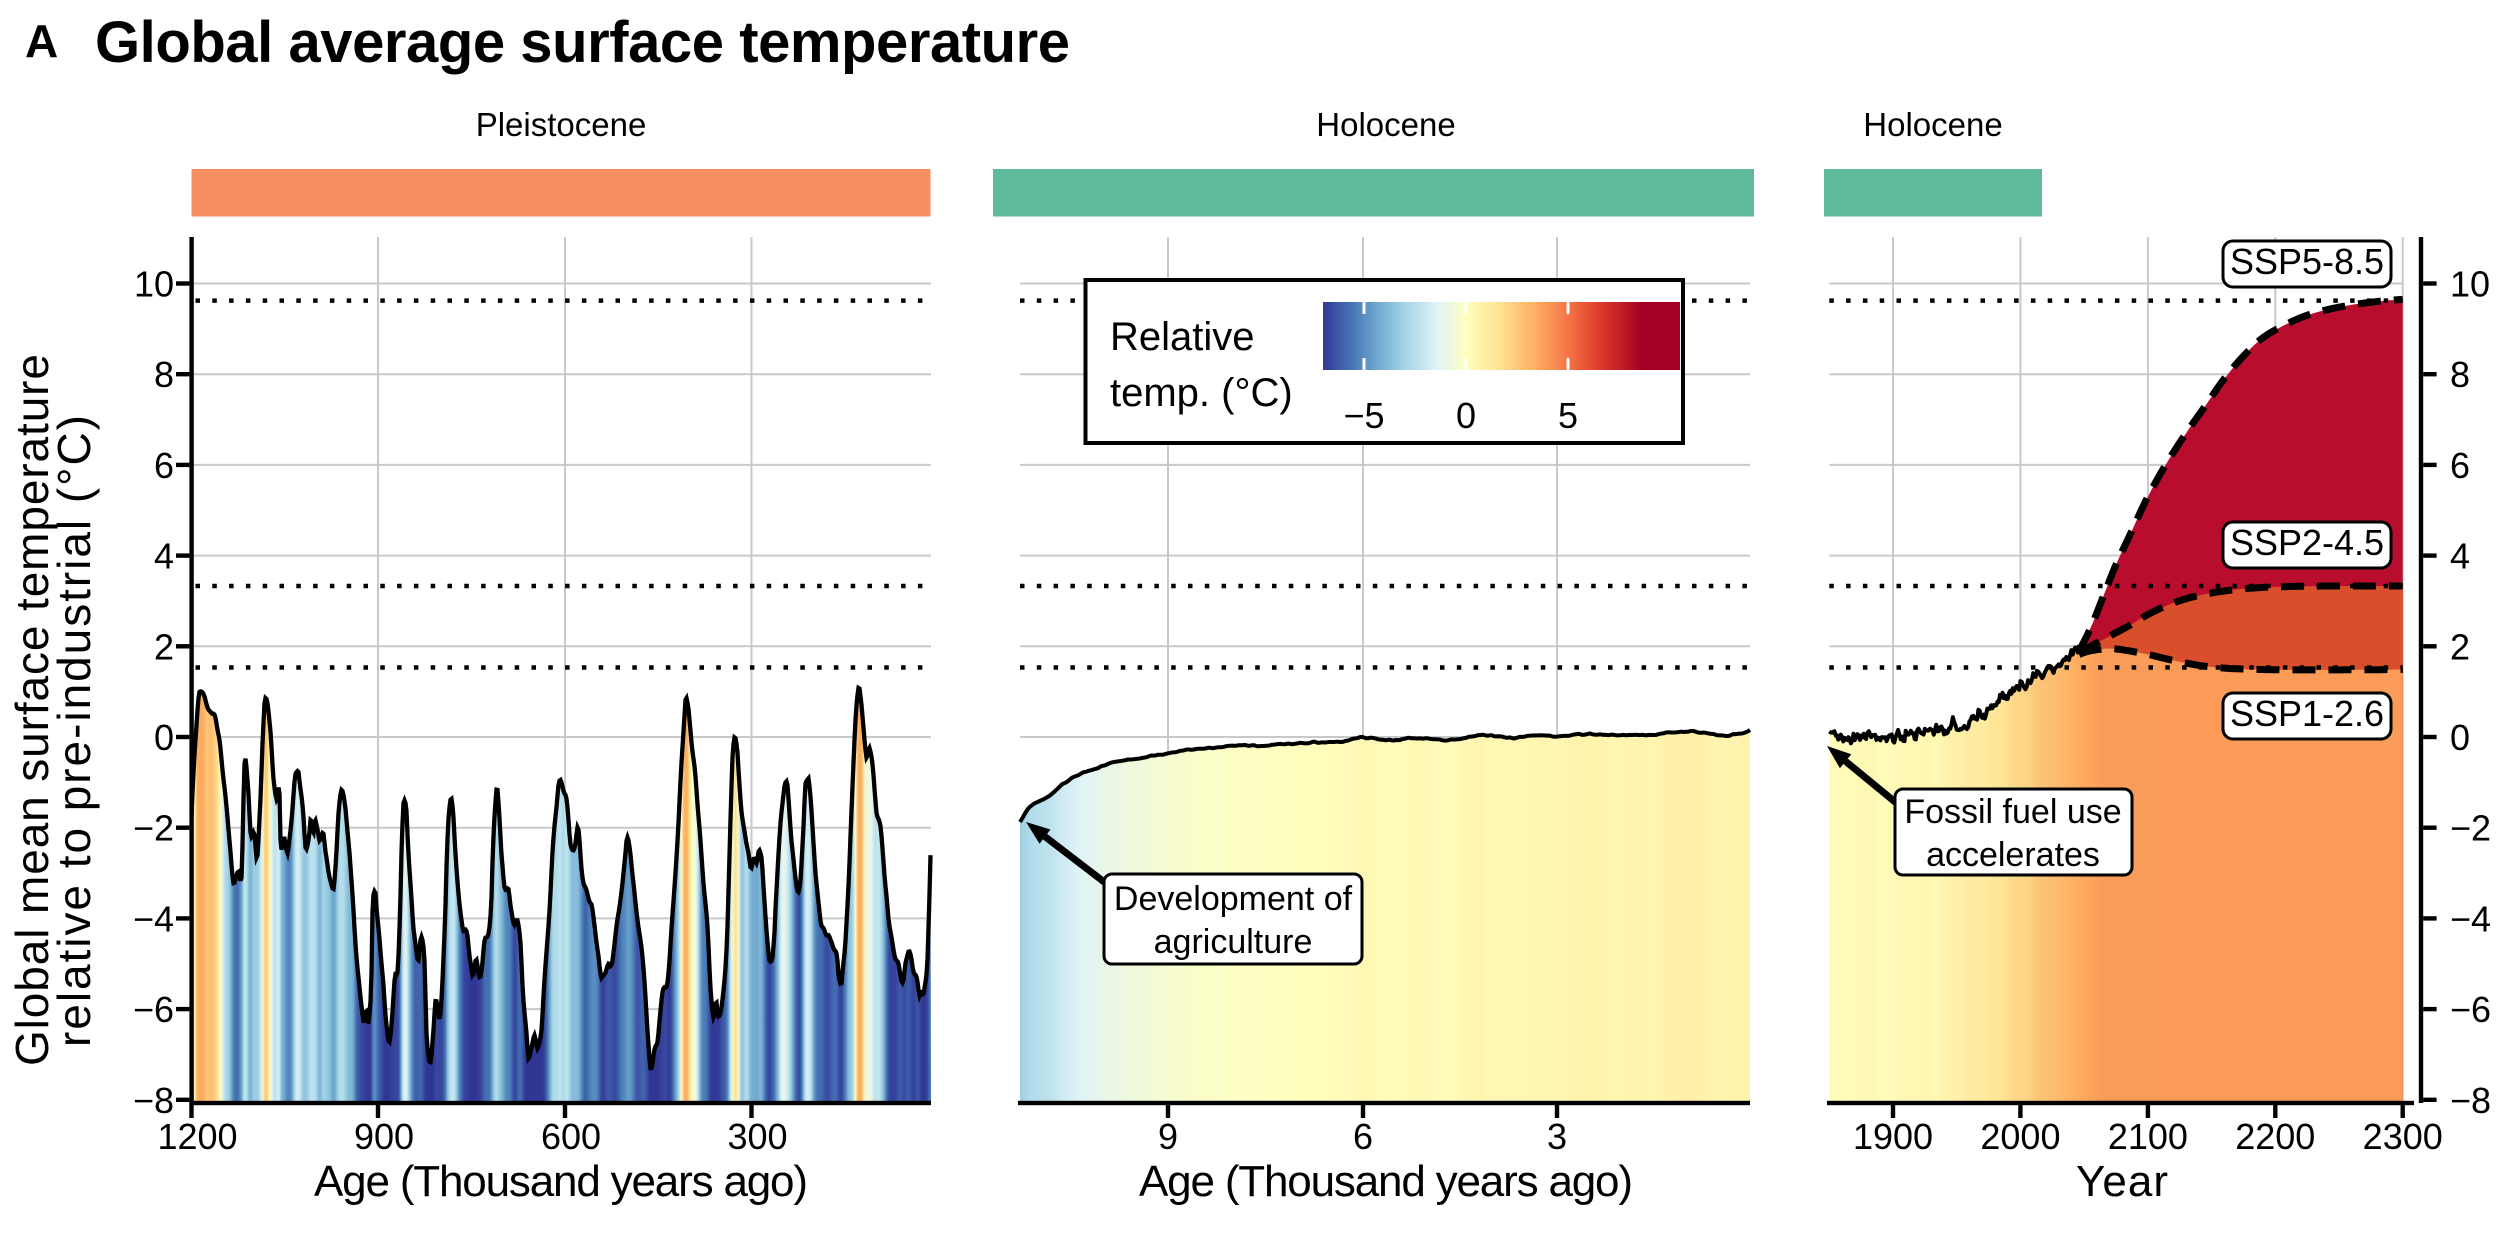 This screenshot has height=1252, width=2500. What do you see at coordinates (384, 1136) in the screenshot?
I see `svg-text: 900` at bounding box center [384, 1136].